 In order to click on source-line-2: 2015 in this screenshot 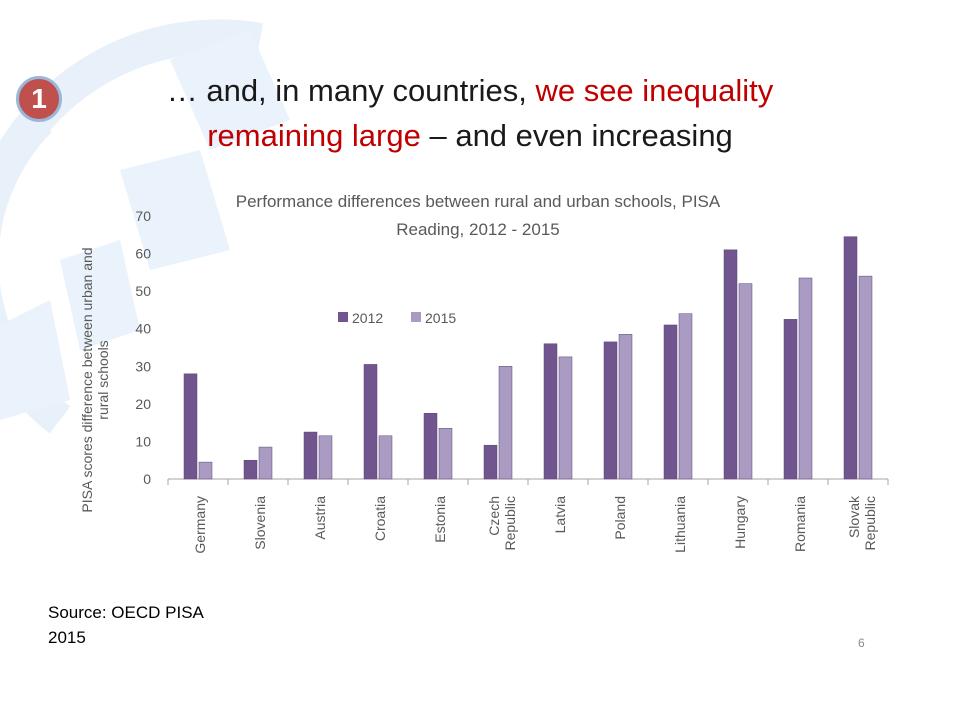, I will do `click(67, 637)`.